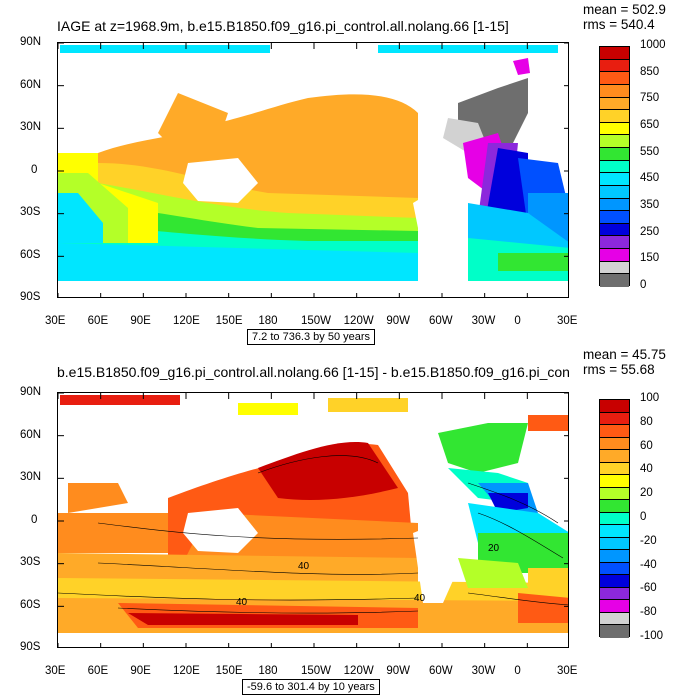  Describe the element at coordinates (140, 321) in the screenshot. I see `top-lon-label: 90E` at that location.